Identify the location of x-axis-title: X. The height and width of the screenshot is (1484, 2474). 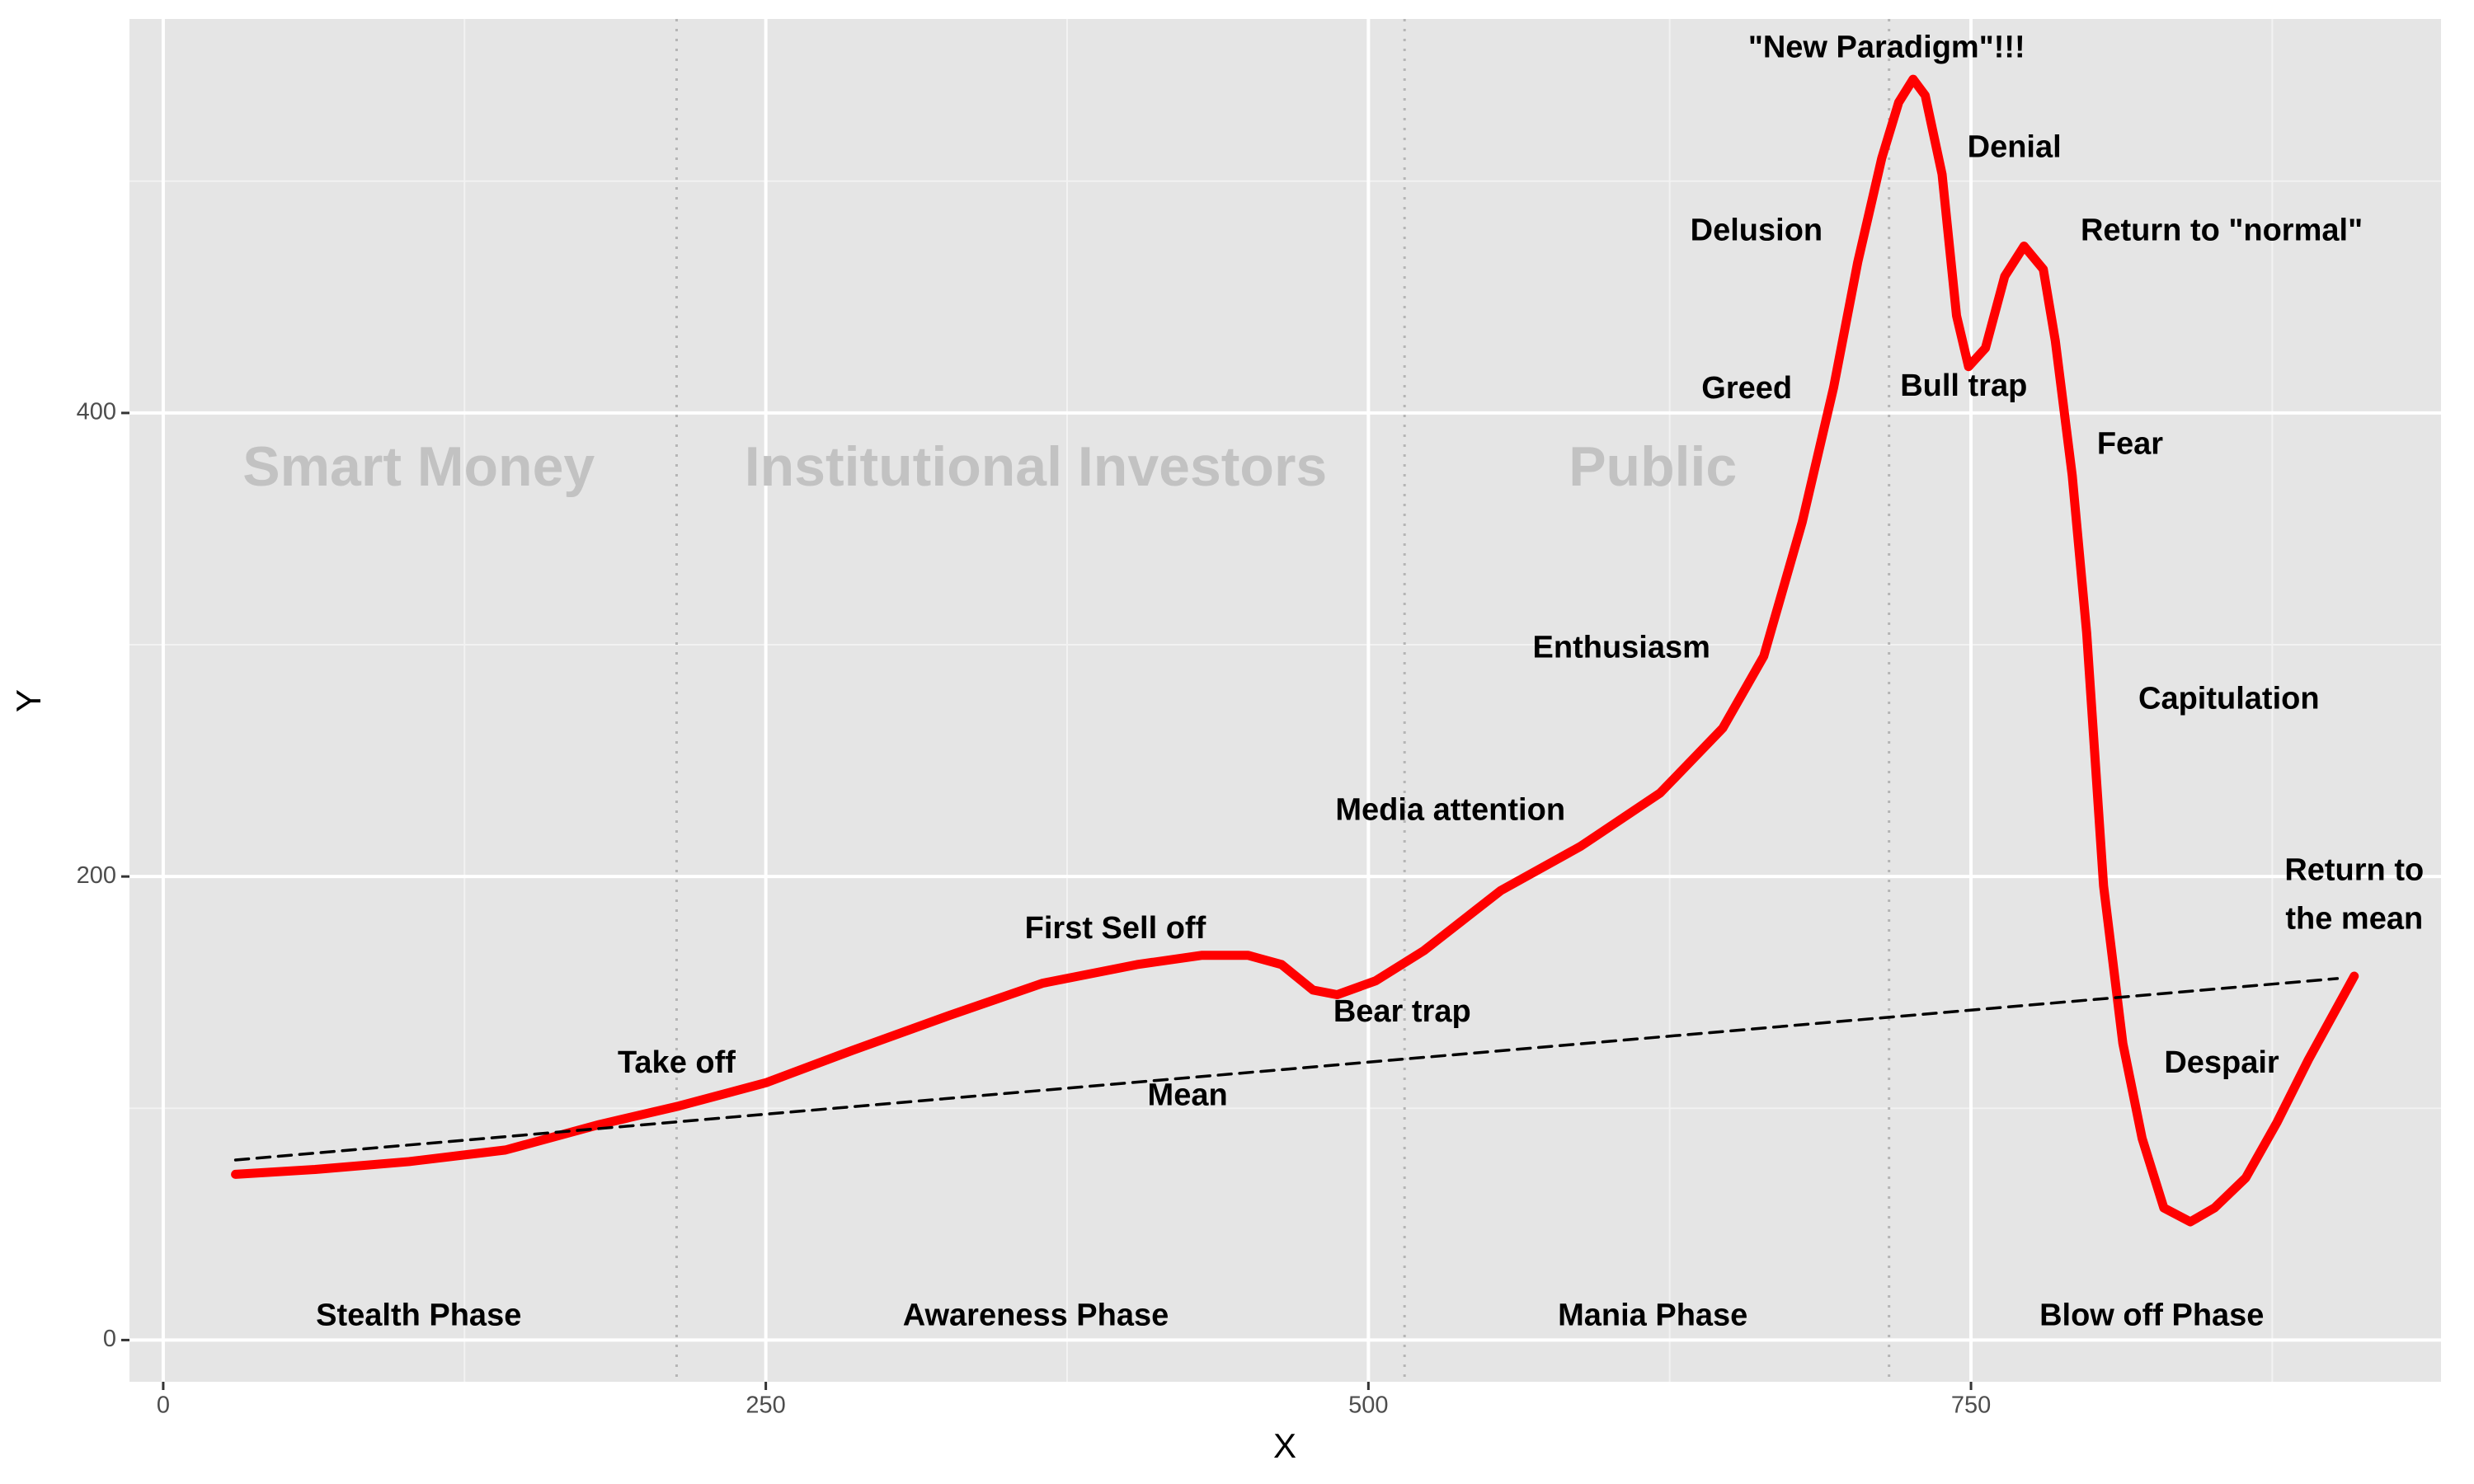
(1284, 1445).